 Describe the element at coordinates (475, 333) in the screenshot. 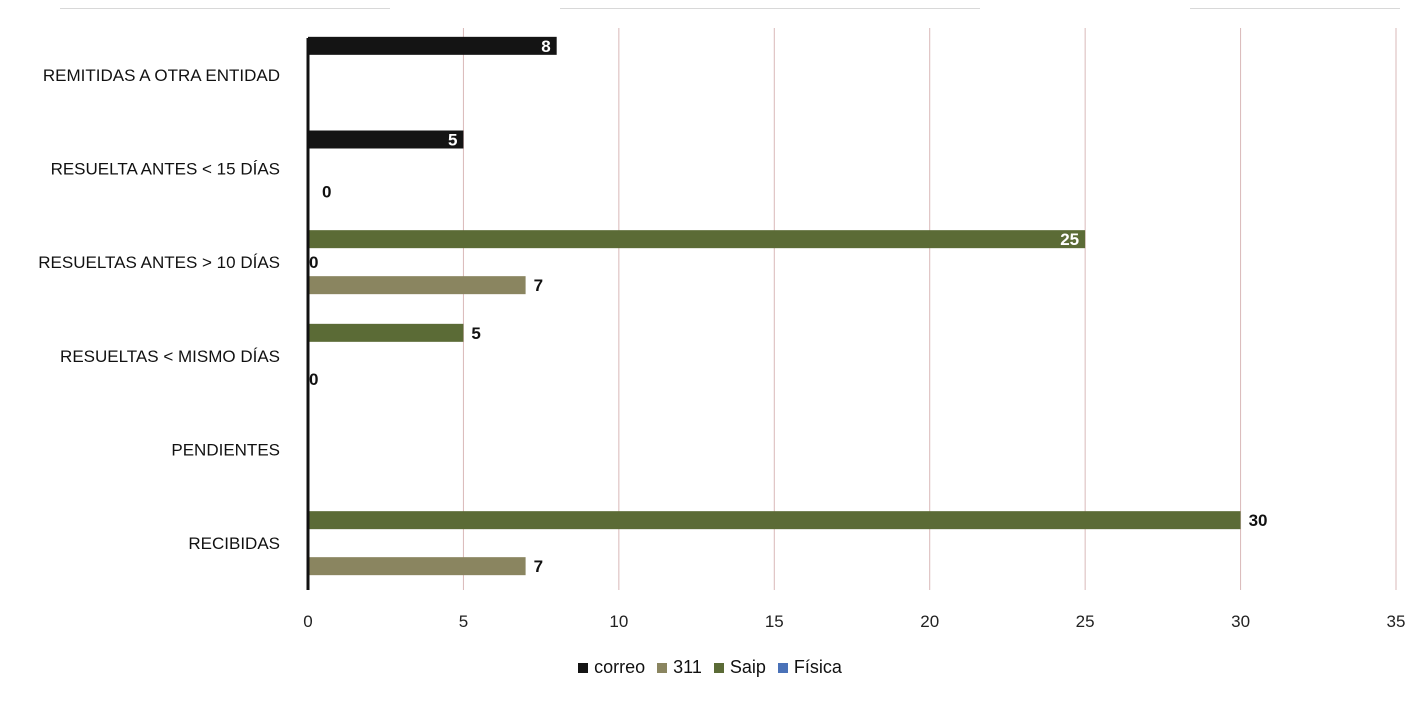

I see `data-label-7: 5` at that location.